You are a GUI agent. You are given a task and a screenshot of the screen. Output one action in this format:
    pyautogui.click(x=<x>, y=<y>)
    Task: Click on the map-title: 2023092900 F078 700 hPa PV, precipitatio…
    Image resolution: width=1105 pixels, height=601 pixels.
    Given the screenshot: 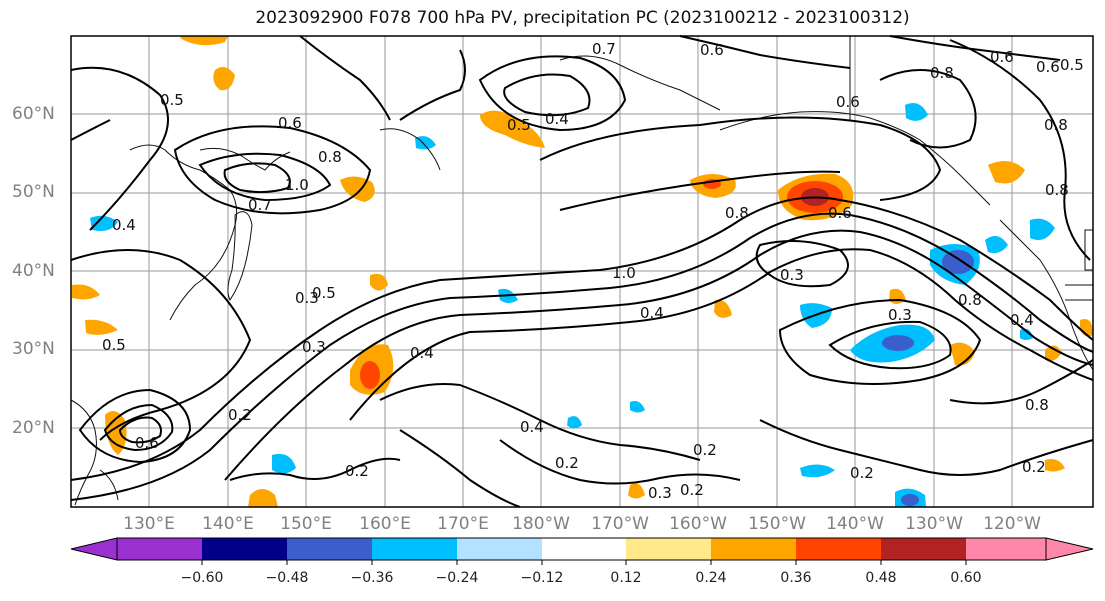 What is the action you would take?
    pyautogui.click(x=582, y=18)
    